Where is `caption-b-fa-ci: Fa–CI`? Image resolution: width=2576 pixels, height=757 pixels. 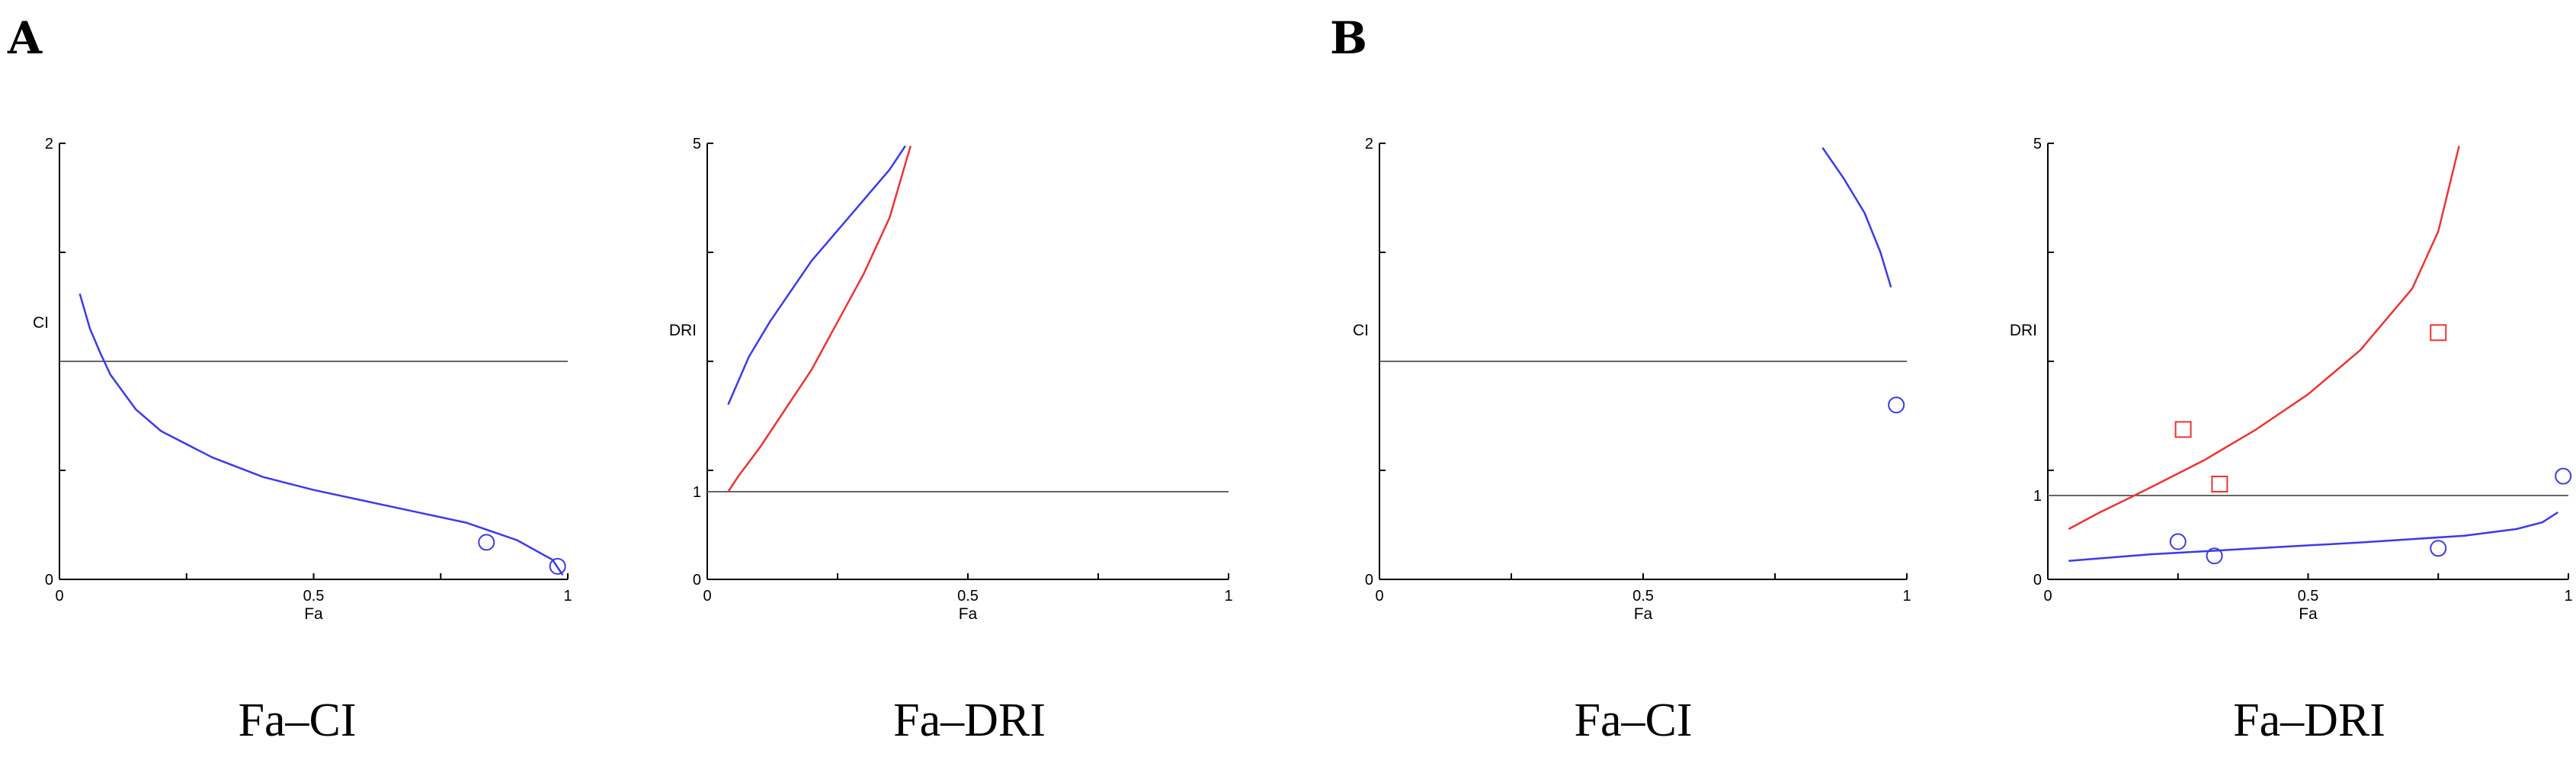 caption-b-fa-ci: Fa–CI is located at coordinates (1634, 720).